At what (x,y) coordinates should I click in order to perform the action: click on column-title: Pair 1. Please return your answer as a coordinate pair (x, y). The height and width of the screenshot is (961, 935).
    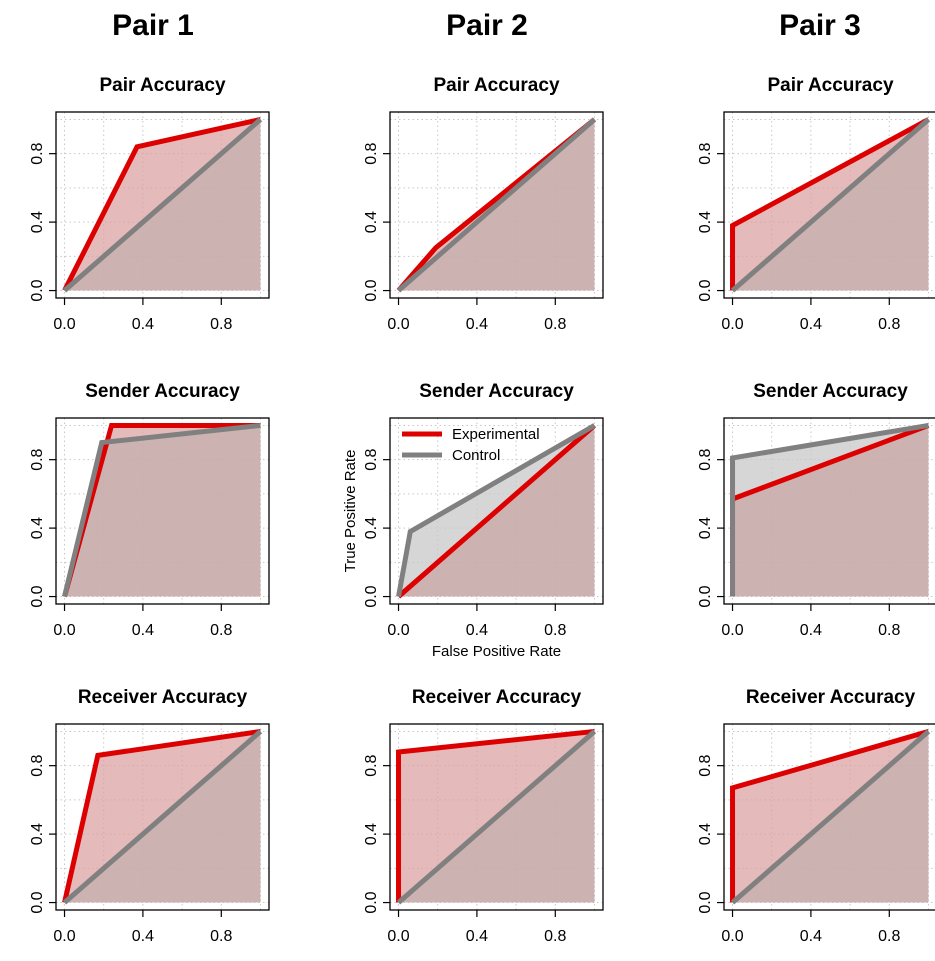
    Looking at the image, I should click on (153, 25).